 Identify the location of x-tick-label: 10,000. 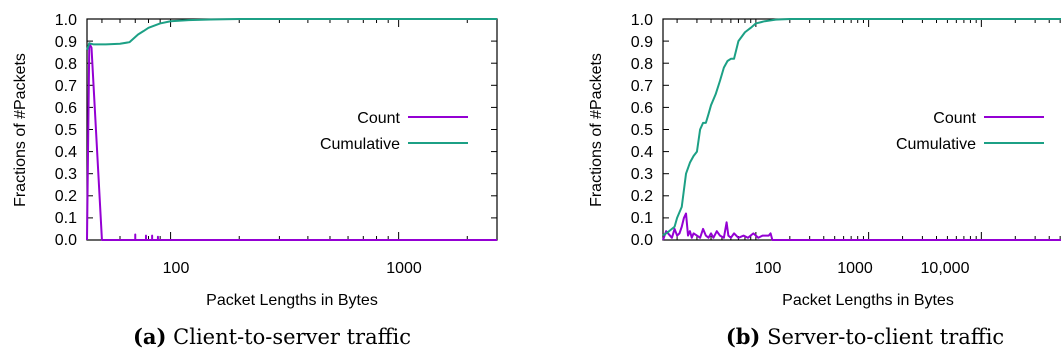
(945, 268).